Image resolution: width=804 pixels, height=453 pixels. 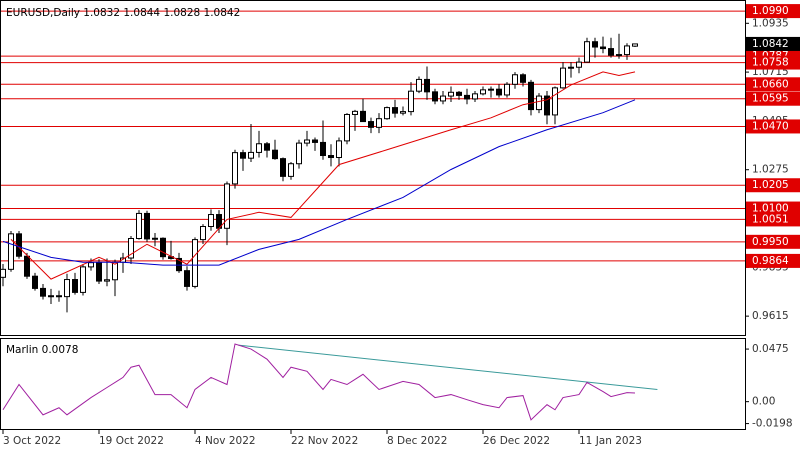 I want to click on y-tick-label: 0.9615, so click(x=770, y=316).